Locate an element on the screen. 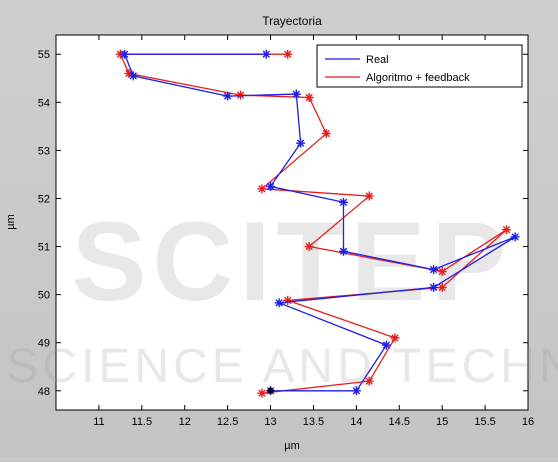  y-axis-label: µm is located at coordinates (11, 222).